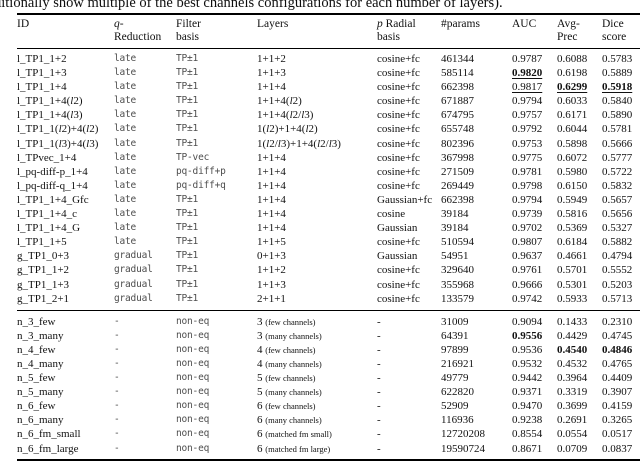 Image resolution: width=640 pixels, height=469 pixels. I want to click on cell-dice-score: 0.4159, so click(621, 406).